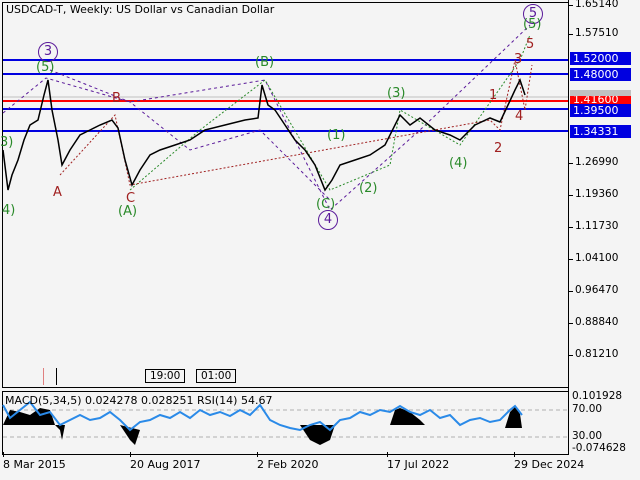 This screenshot has height=480, width=640. What do you see at coordinates (116, 98) in the screenshot?
I see `wave-label: B` at bounding box center [116, 98].